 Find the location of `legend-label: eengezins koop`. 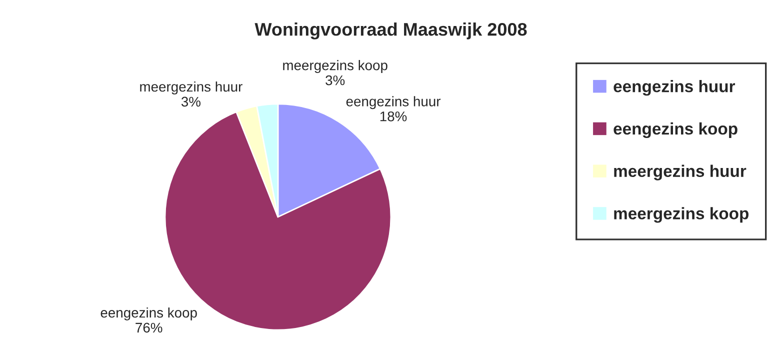

legend-label: eengezins koop is located at coordinates (676, 130).